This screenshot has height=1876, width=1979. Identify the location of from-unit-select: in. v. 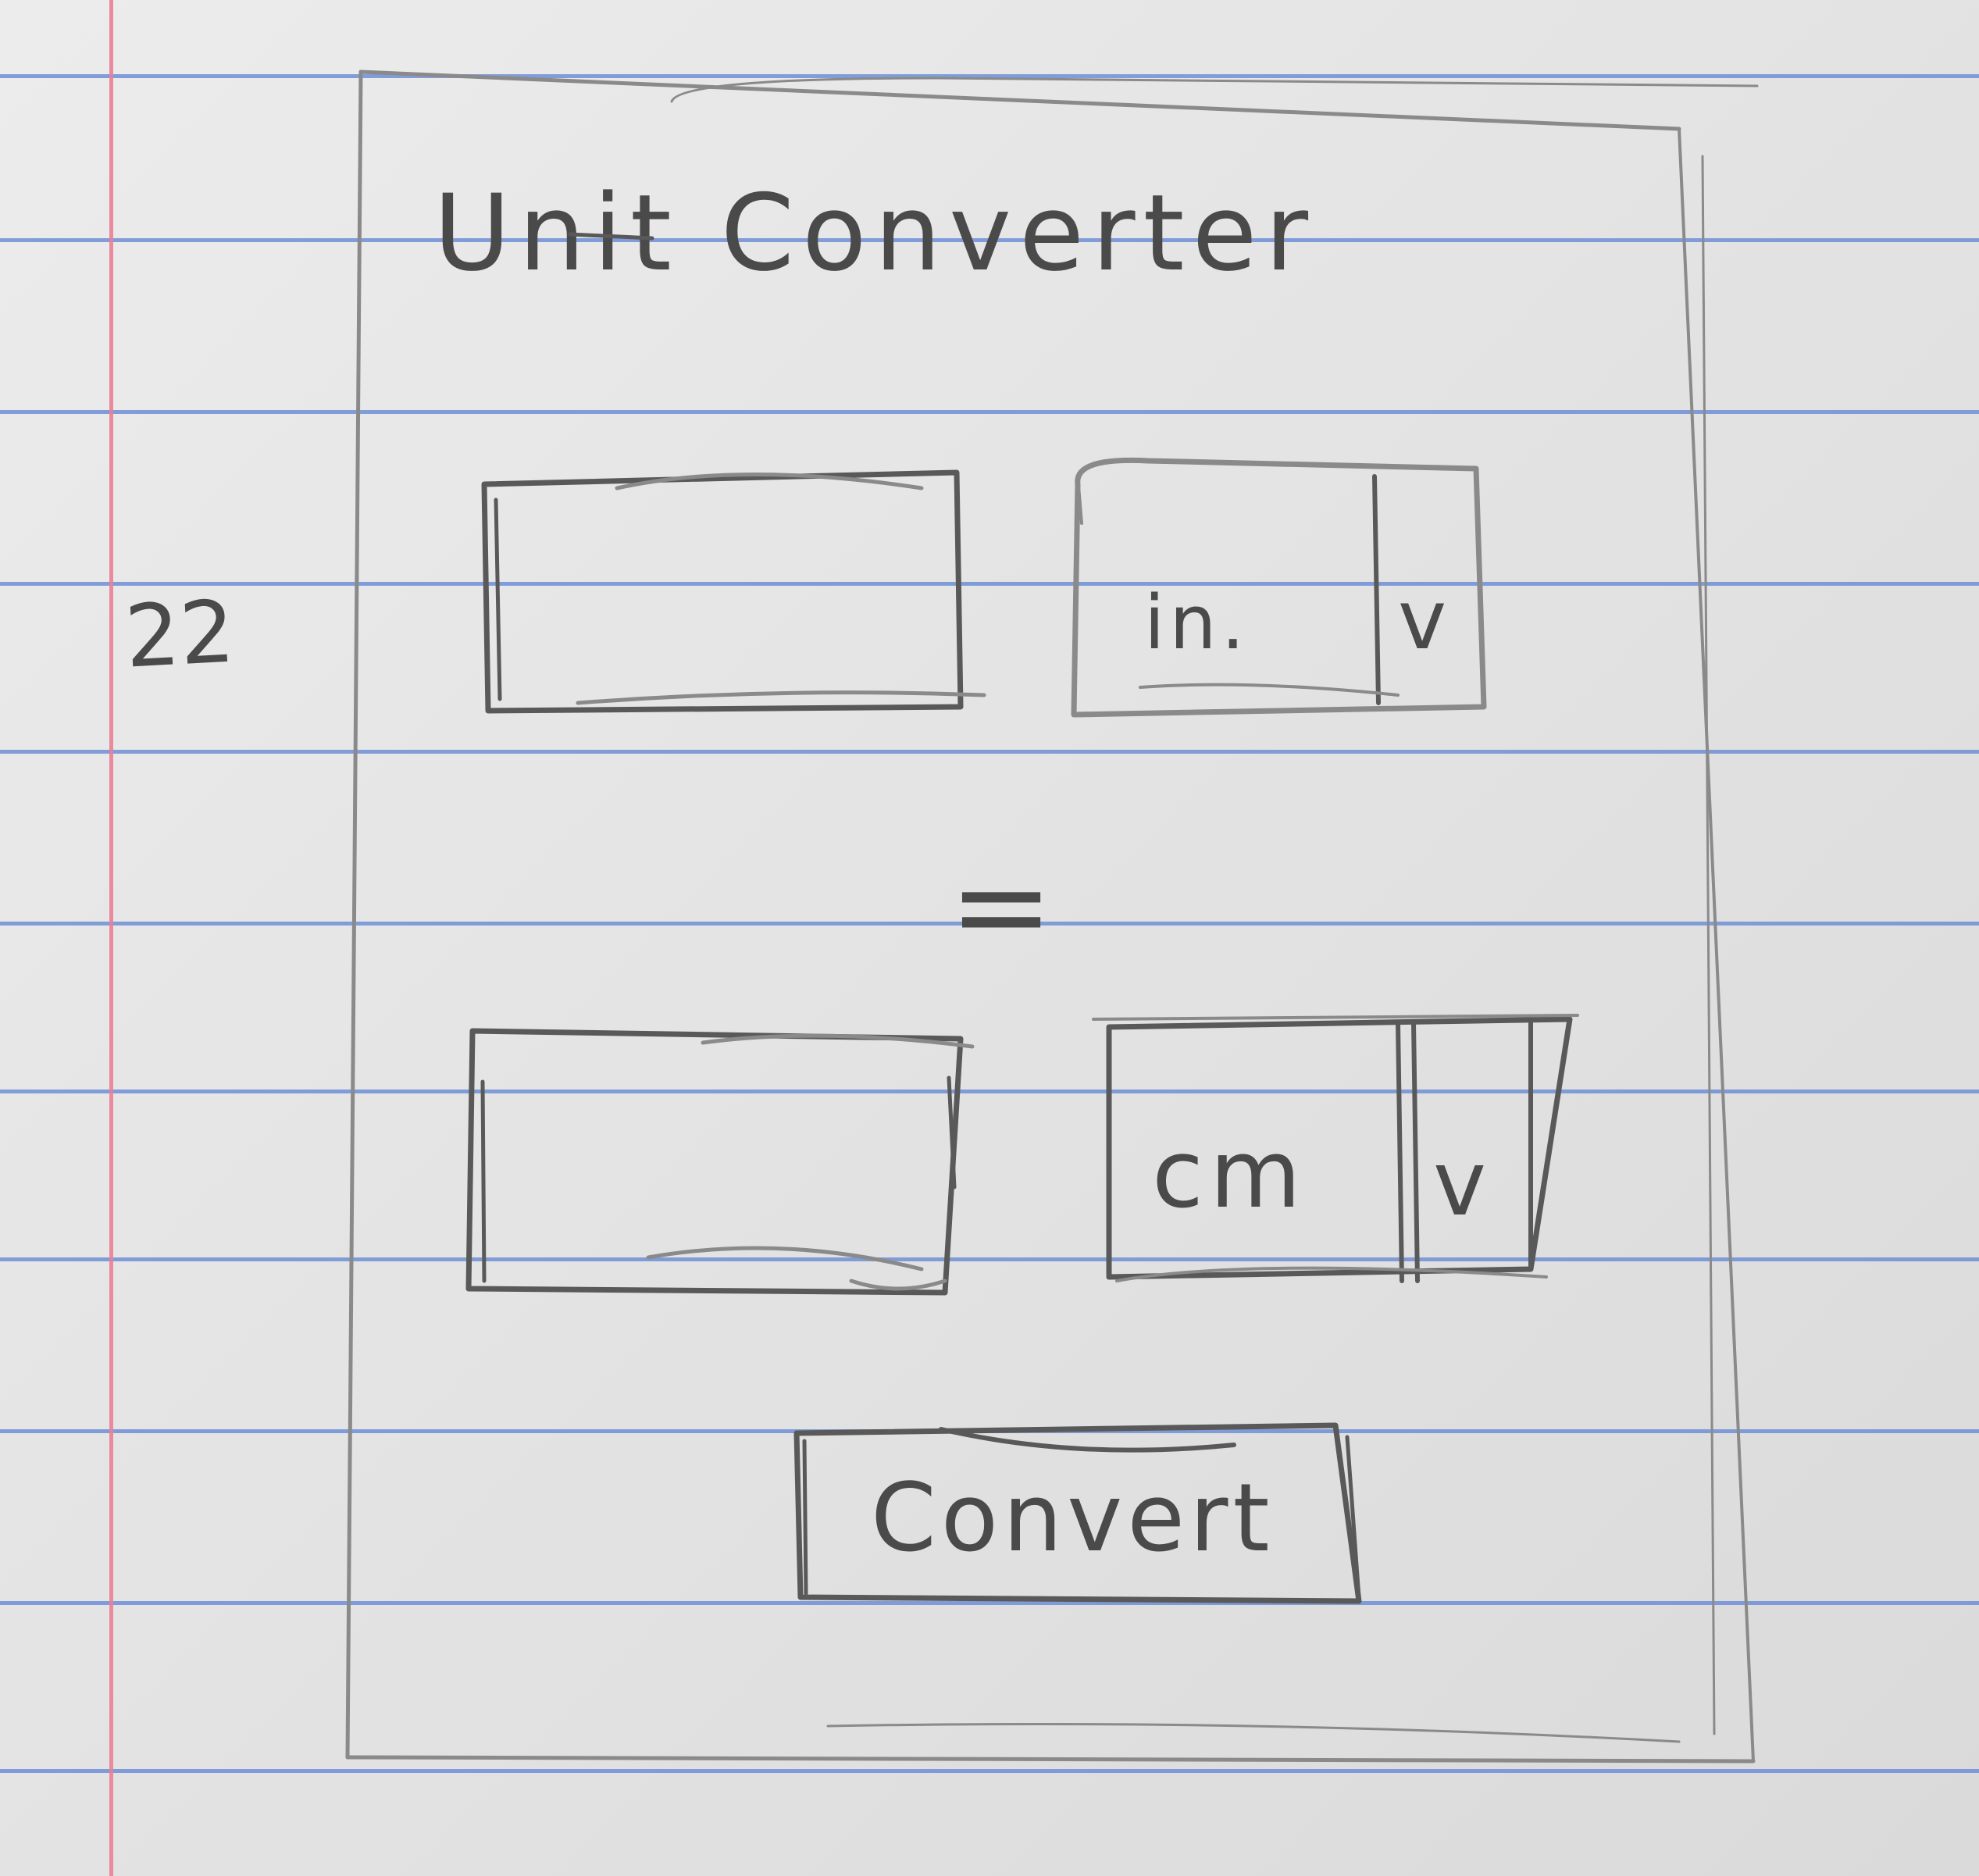
(1279, 587).